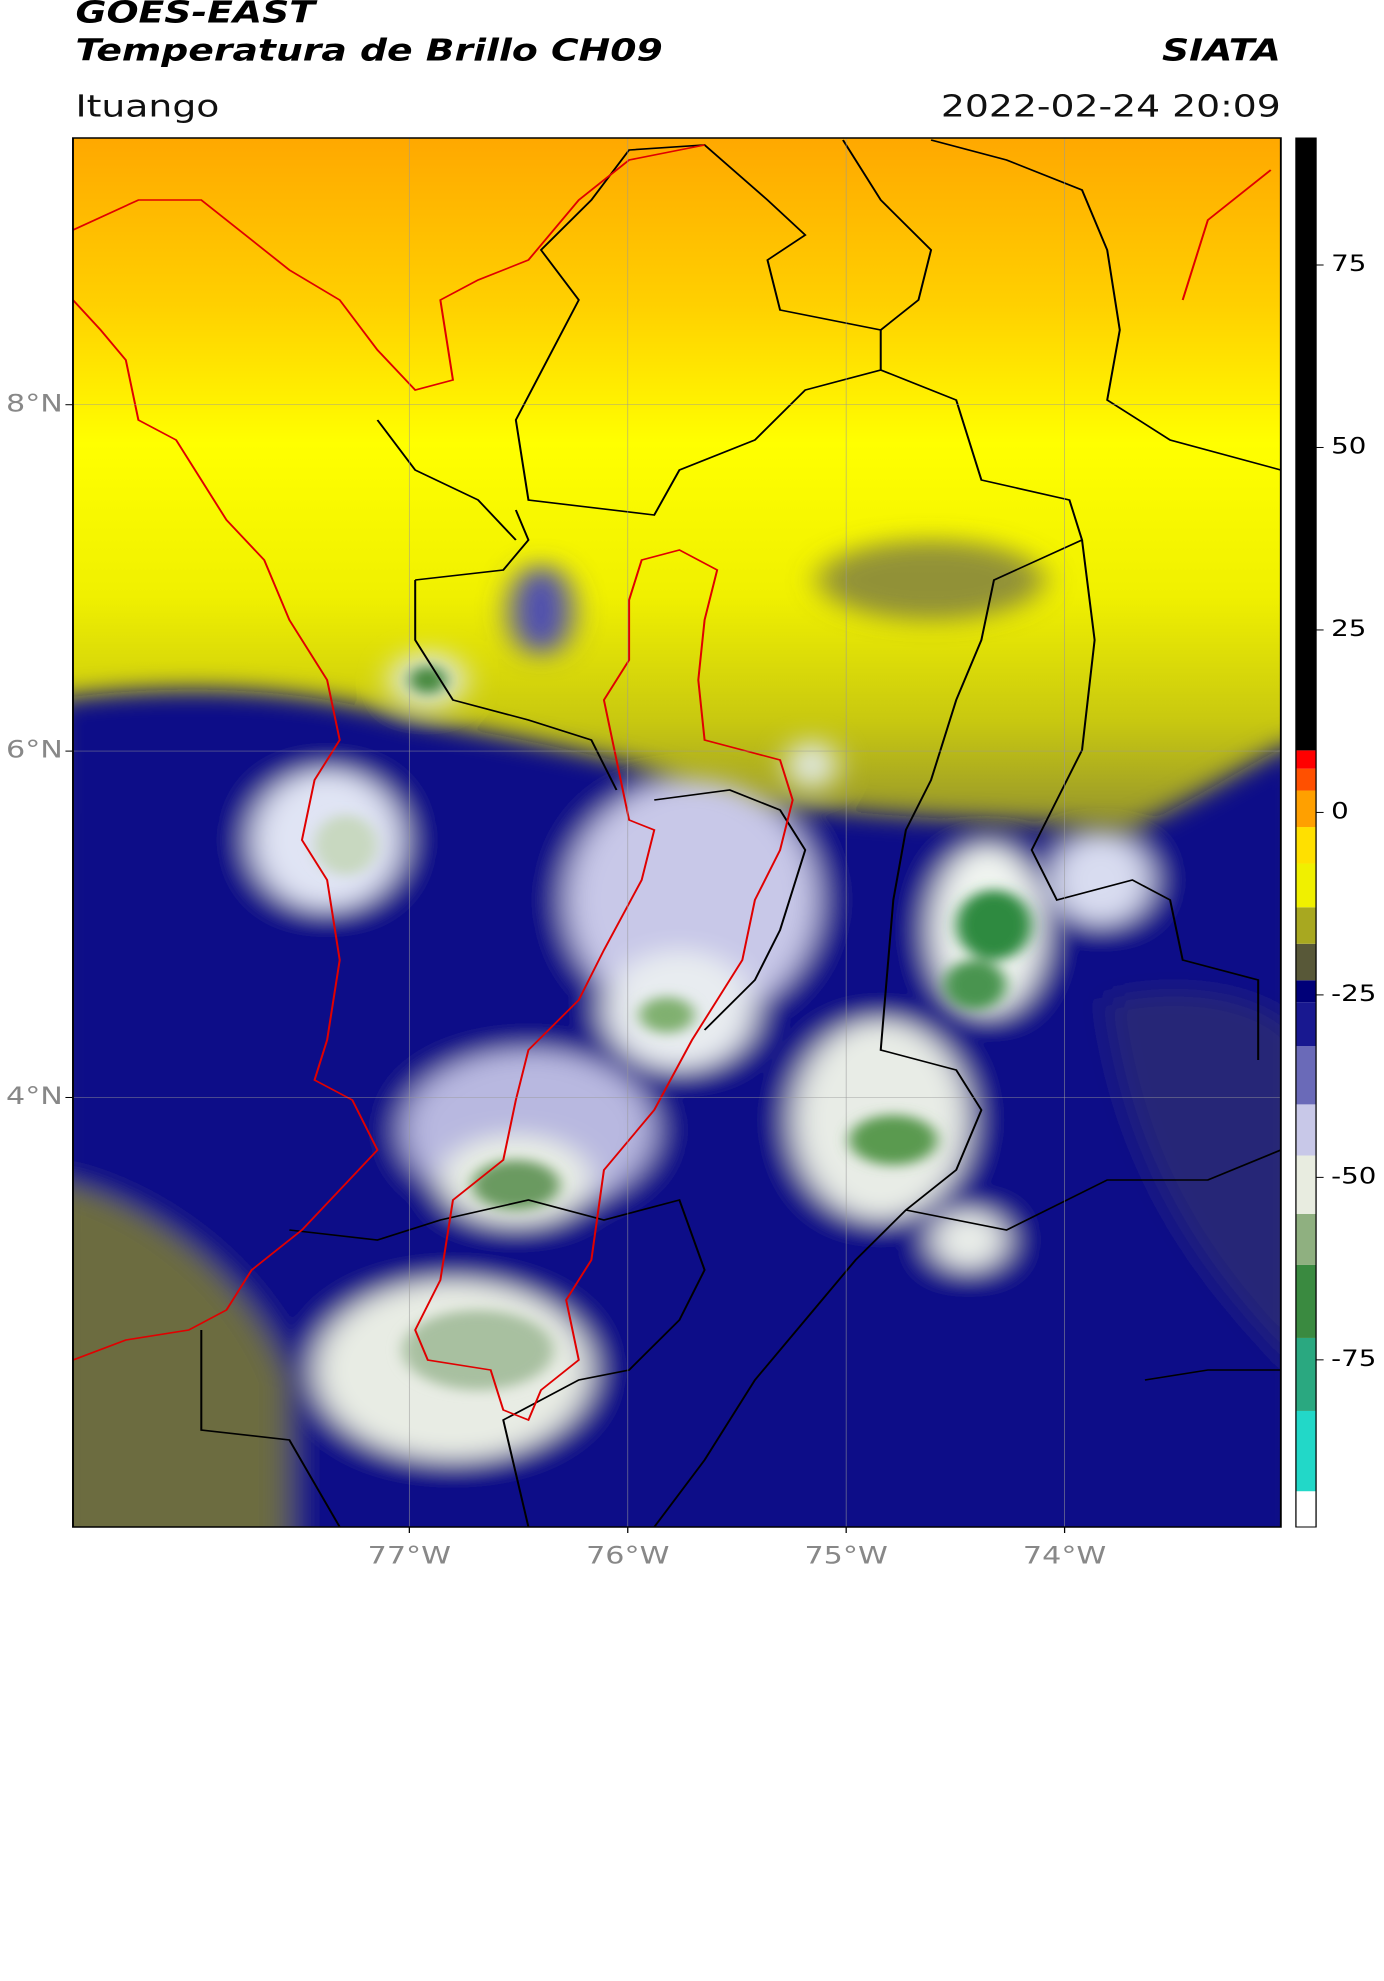 The image size is (1384, 1981). What do you see at coordinates (1335, 832) in the screenshot?
I see `colorbar: 75 50 25 0 -25 -50 -75` at bounding box center [1335, 832].